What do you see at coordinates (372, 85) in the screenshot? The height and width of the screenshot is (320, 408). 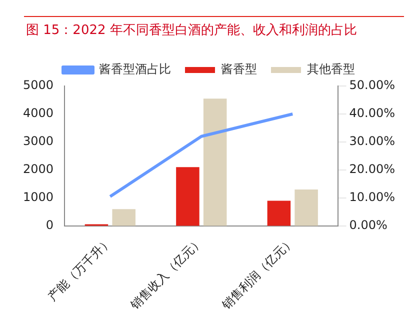 I see `y2-tick-label: 50.00%` at bounding box center [372, 85].